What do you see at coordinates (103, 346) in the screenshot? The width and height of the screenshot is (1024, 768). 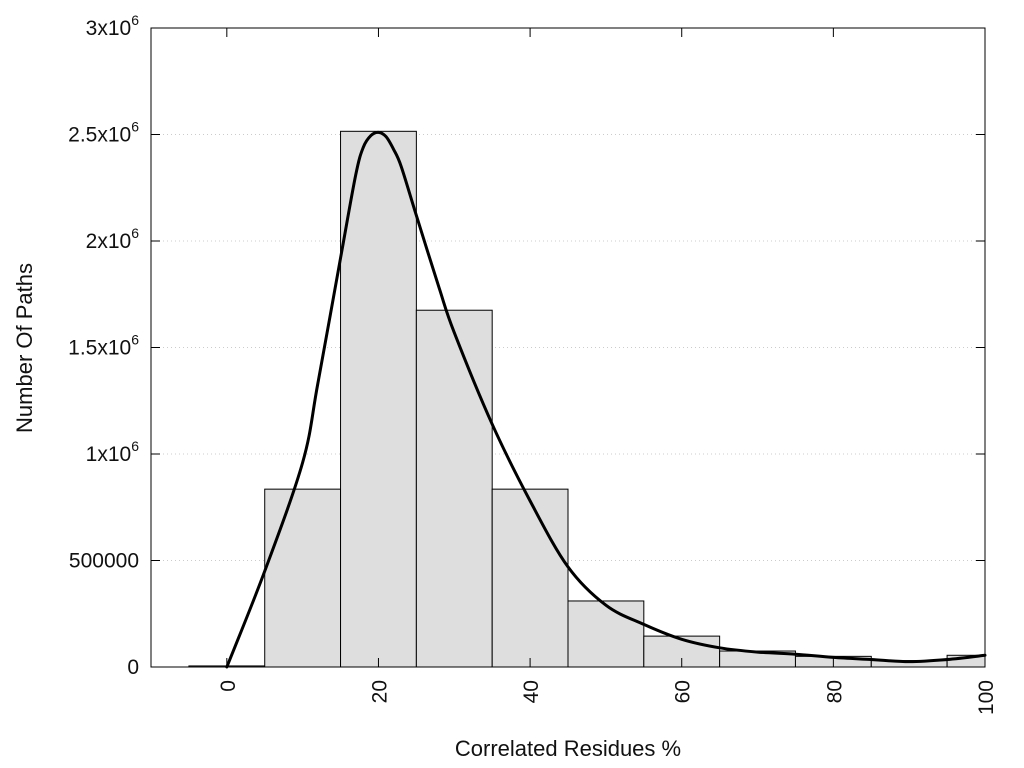 I see `y-tick-label-1500000: 1.5x10⁶` at bounding box center [103, 346].